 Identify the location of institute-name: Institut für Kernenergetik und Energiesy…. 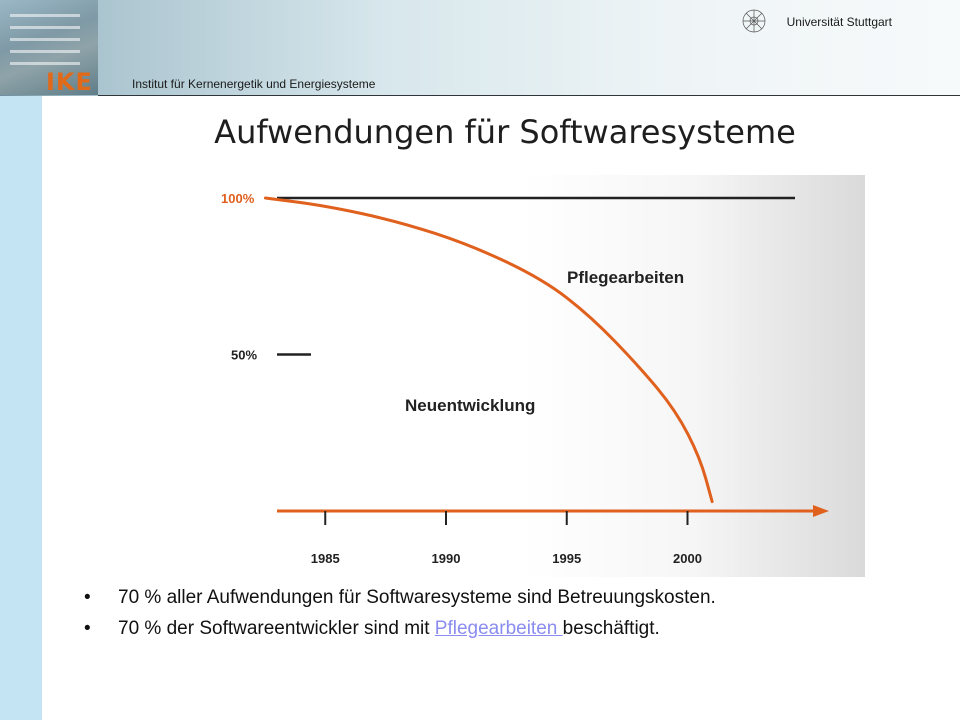
(254, 84).